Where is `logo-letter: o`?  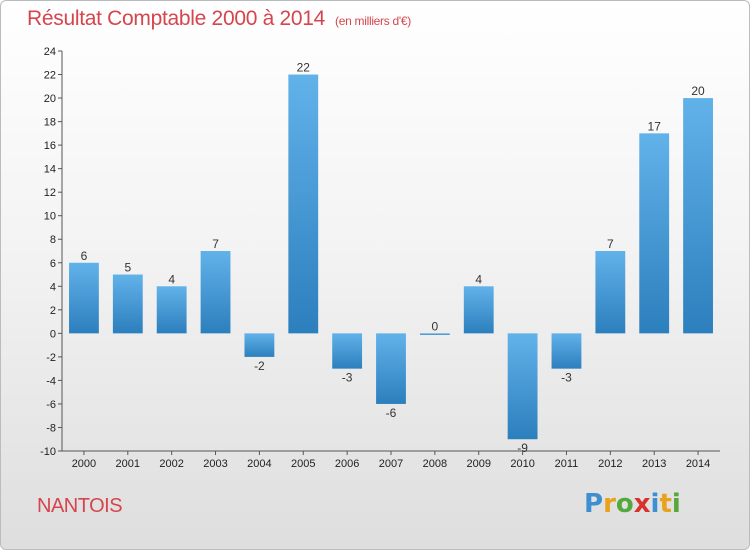 logo-letter: o is located at coordinates (624, 504).